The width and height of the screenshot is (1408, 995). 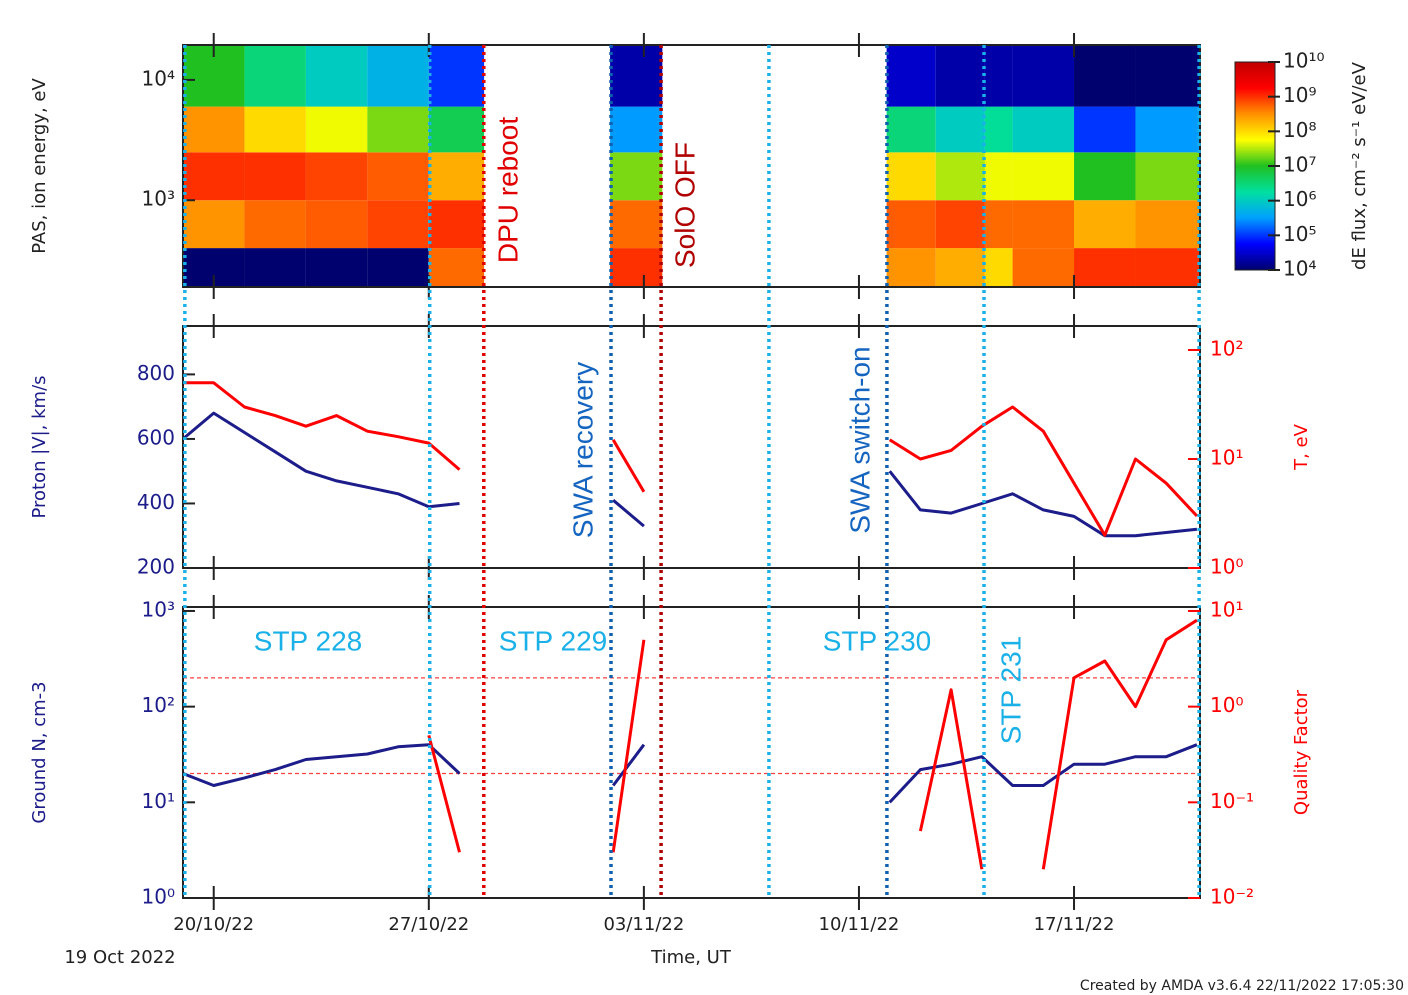 I want to click on y-tick-label: 10⁴, so click(x=158, y=78).